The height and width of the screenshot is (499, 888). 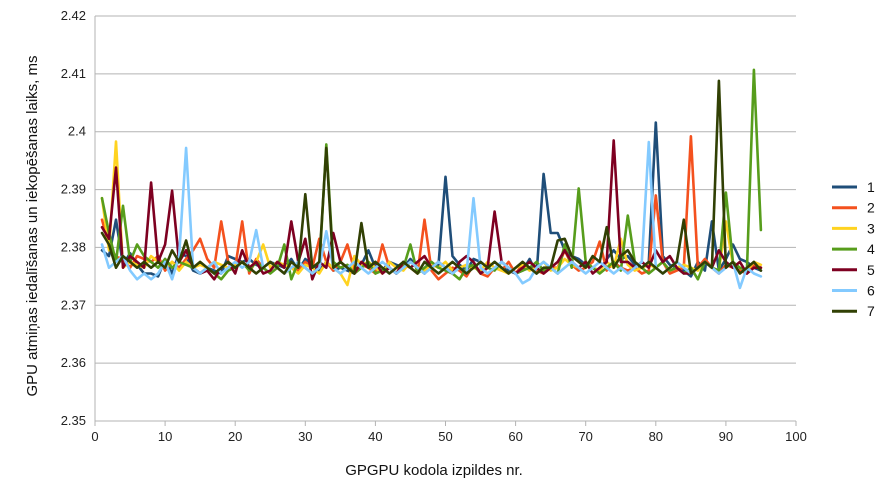 I want to click on y-tick-label: 2.36, so click(x=73, y=362).